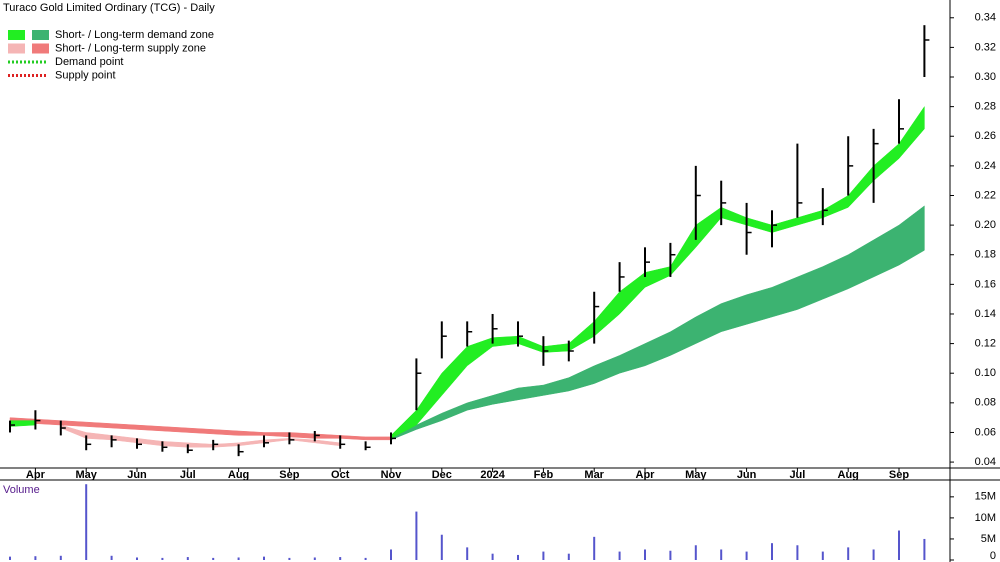 The image size is (1000, 562). What do you see at coordinates (492, 475) in the screenshot?
I see `x-tick-label: 2024` at bounding box center [492, 475].